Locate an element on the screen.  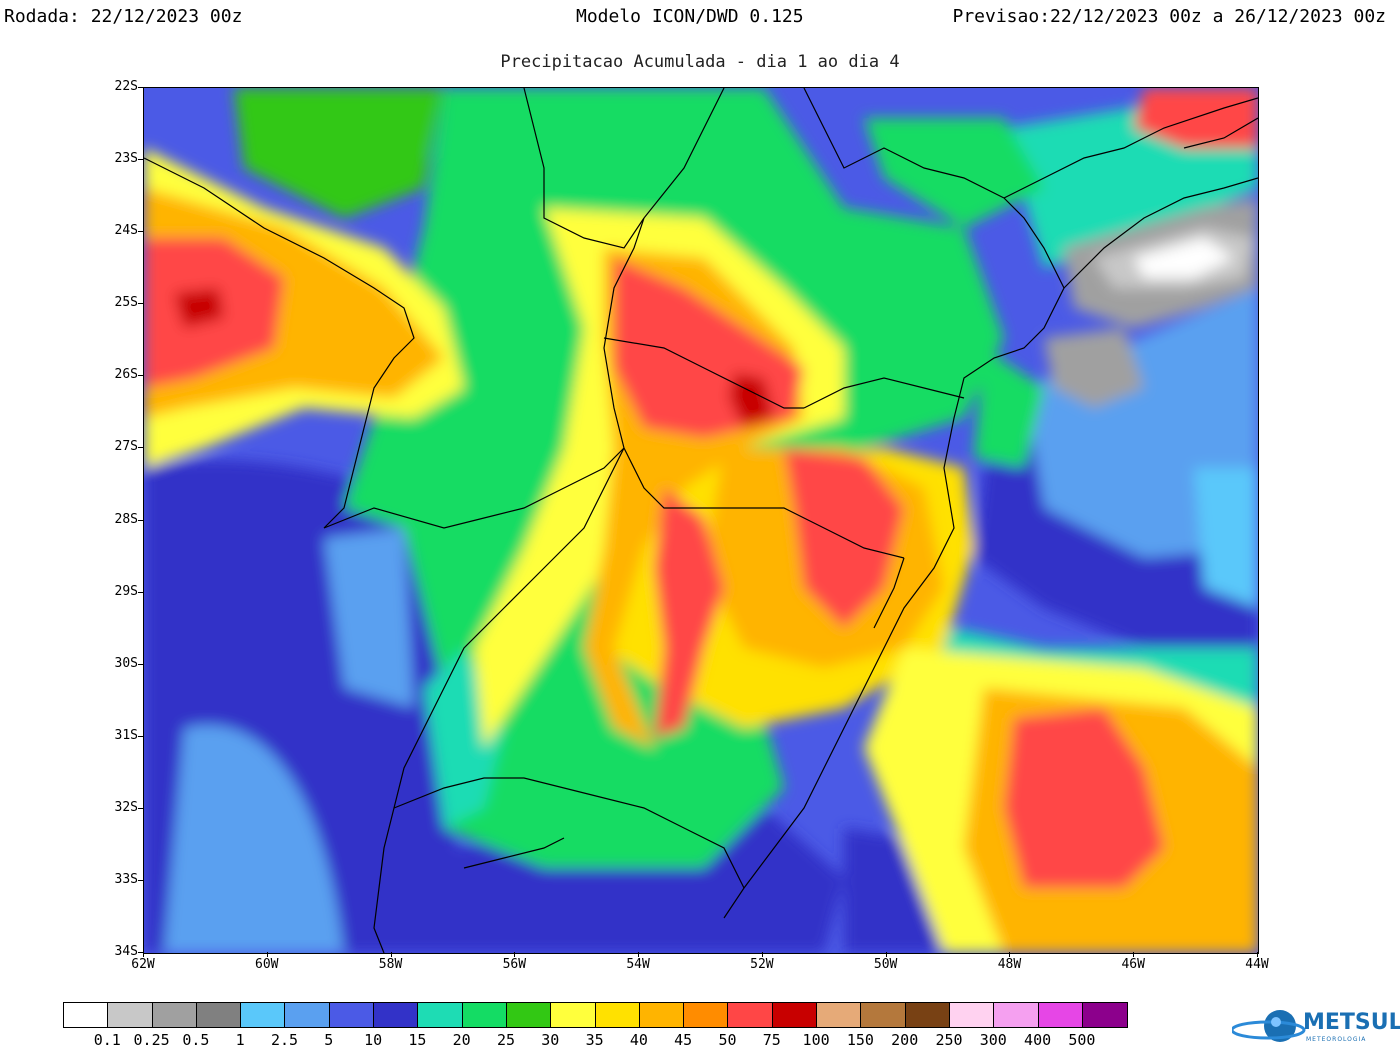
color-scale-label: 20 is located at coordinates (461, 1040).